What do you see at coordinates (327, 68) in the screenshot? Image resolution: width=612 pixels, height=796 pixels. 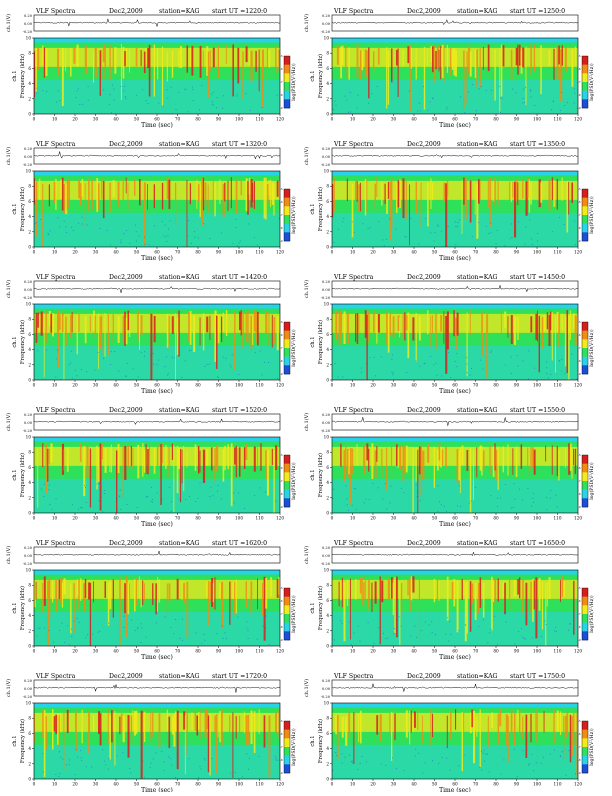 I see `y-tick-label: 6` at bounding box center [327, 68].